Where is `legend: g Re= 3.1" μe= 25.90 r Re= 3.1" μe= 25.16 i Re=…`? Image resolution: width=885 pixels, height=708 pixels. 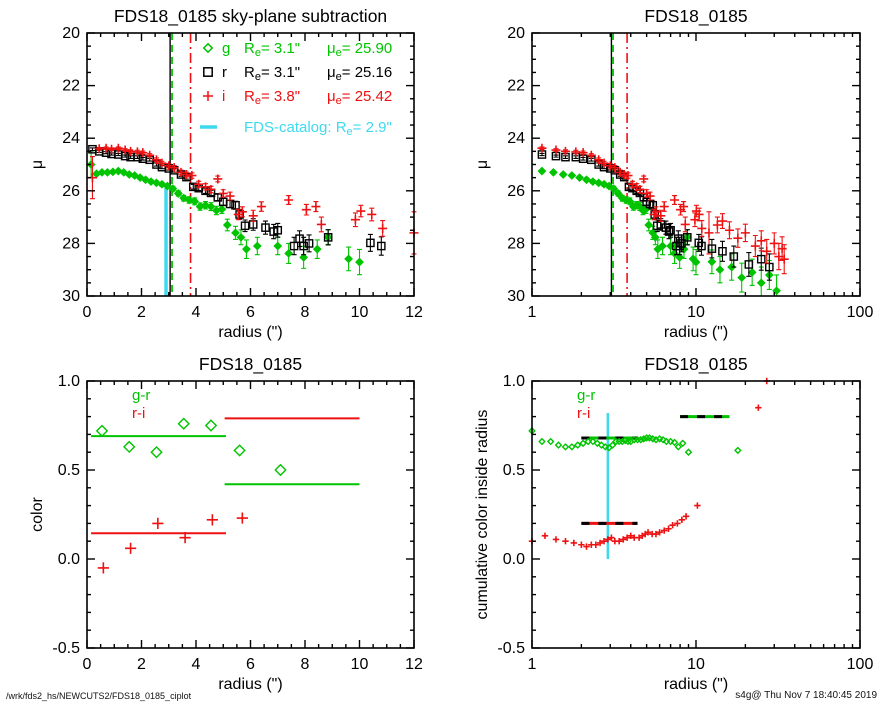
legend: g Re= 3.1" μe= 25.90 r Re= 3.1" μe= 25.16 i Re=… is located at coordinates (296, 89).